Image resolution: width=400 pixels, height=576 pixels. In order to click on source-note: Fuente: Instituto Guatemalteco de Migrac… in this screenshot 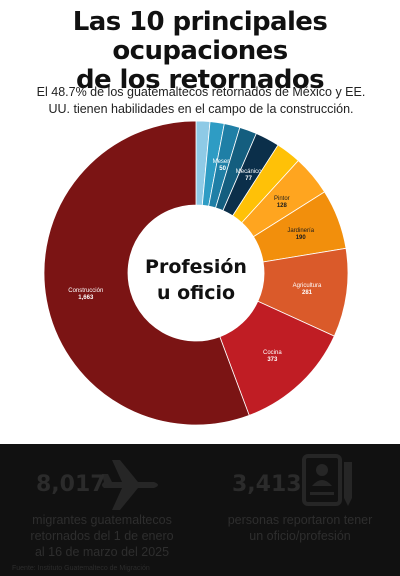, I will do `click(81, 568)`.